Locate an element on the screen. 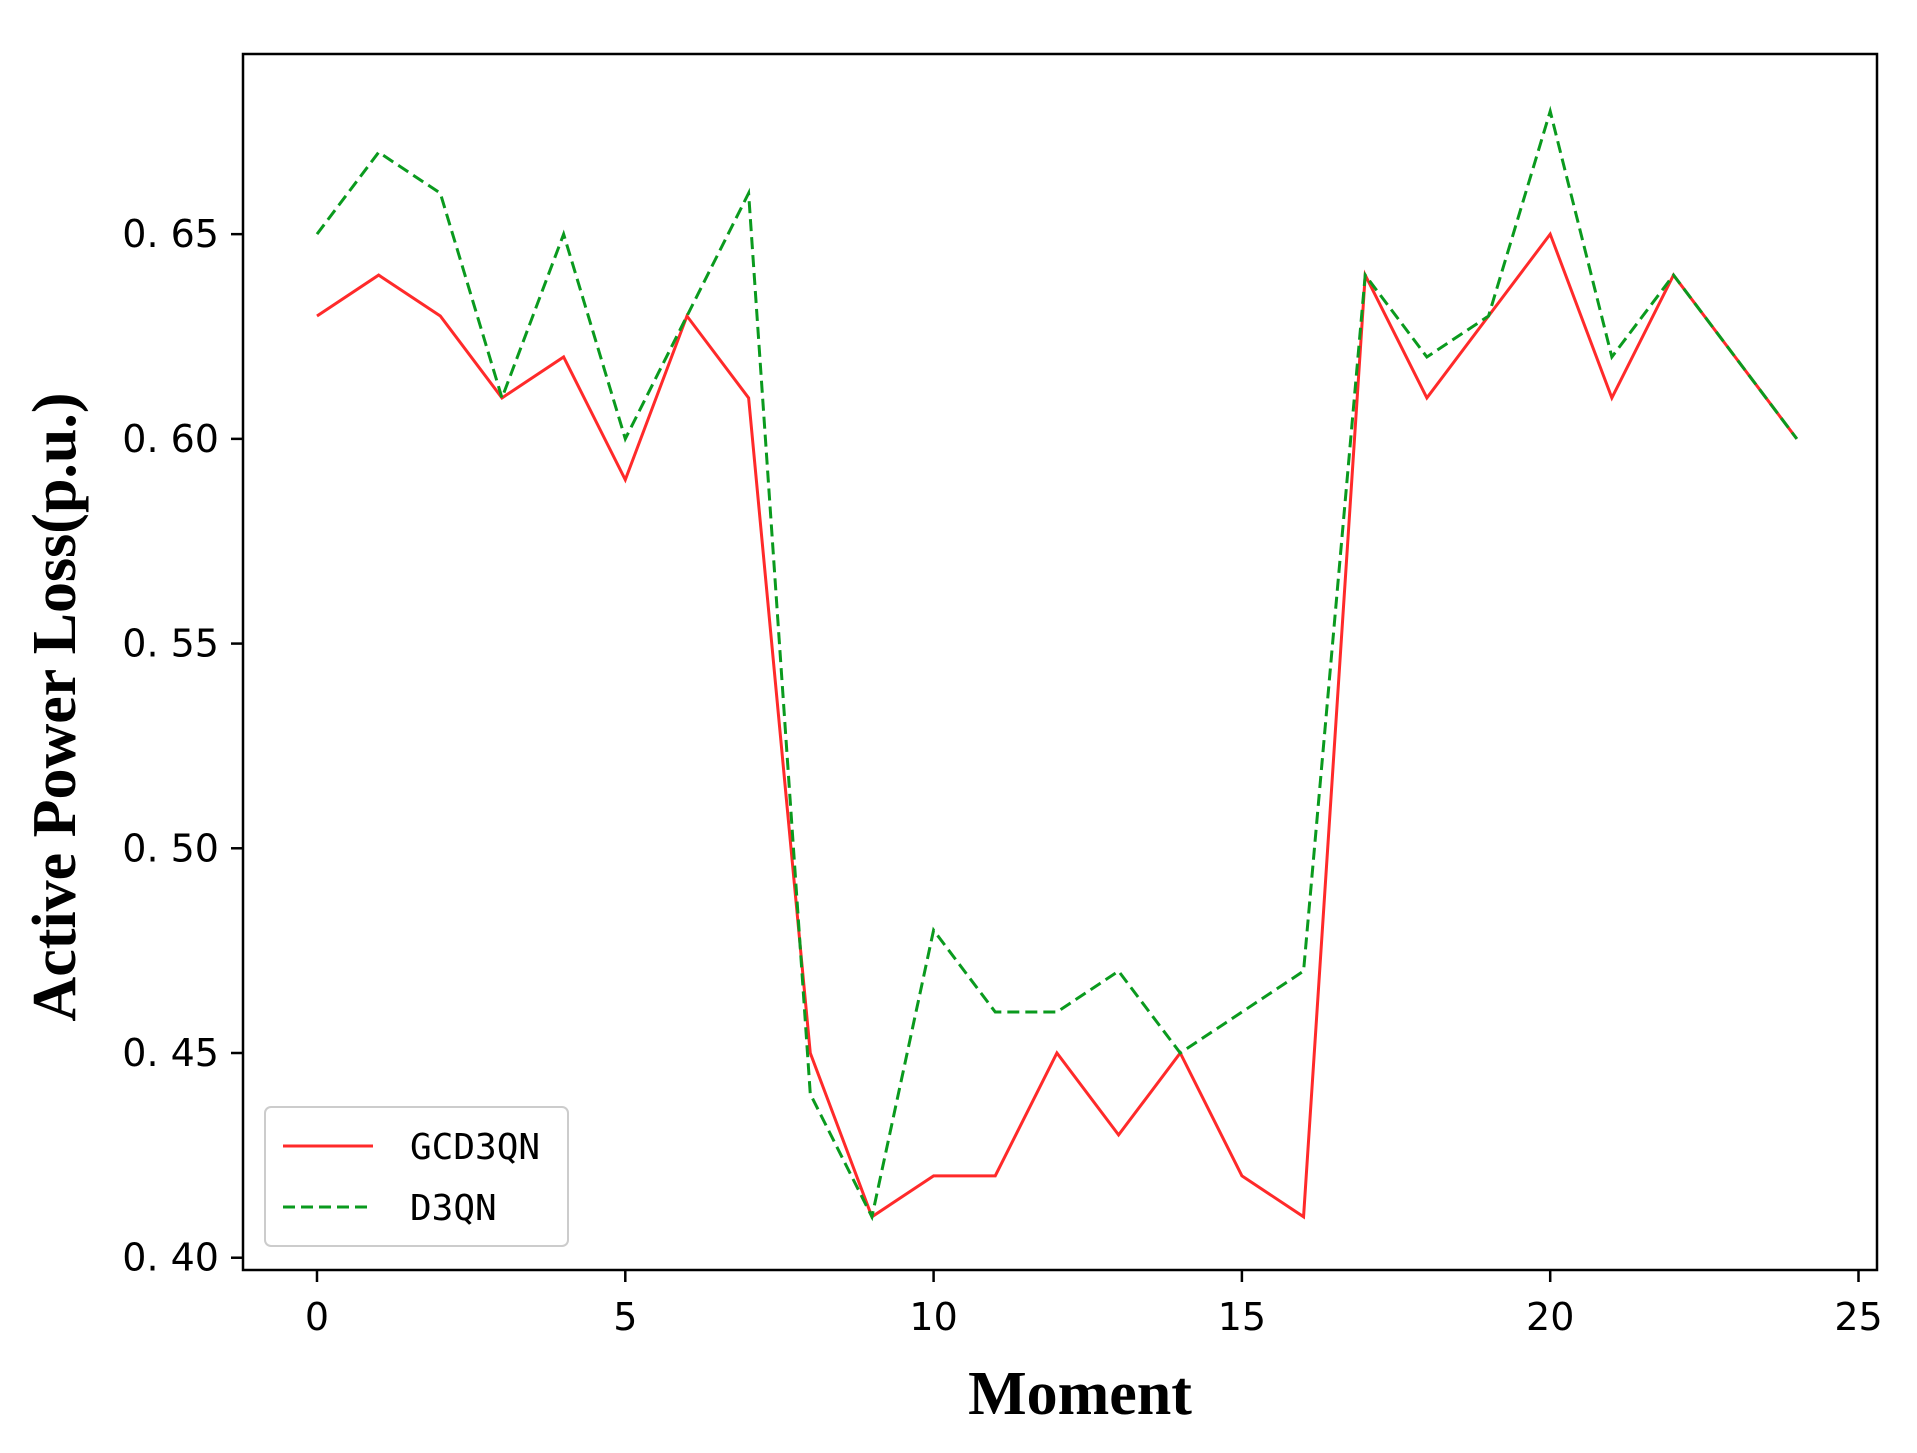  legend-label-d3qn: D3QN is located at coordinates (453, 1208).